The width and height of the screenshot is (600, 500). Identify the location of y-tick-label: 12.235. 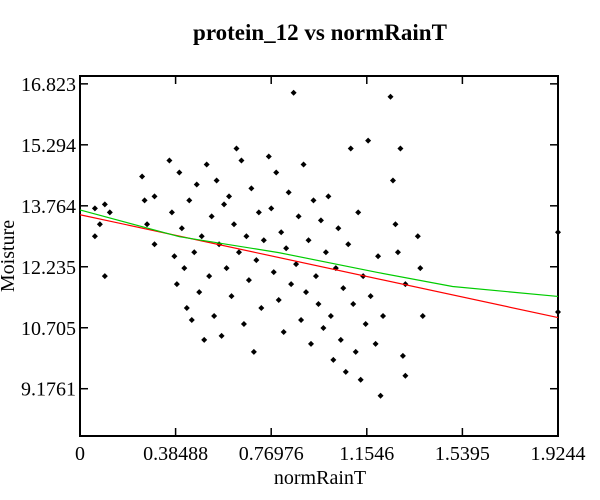
(48, 268).